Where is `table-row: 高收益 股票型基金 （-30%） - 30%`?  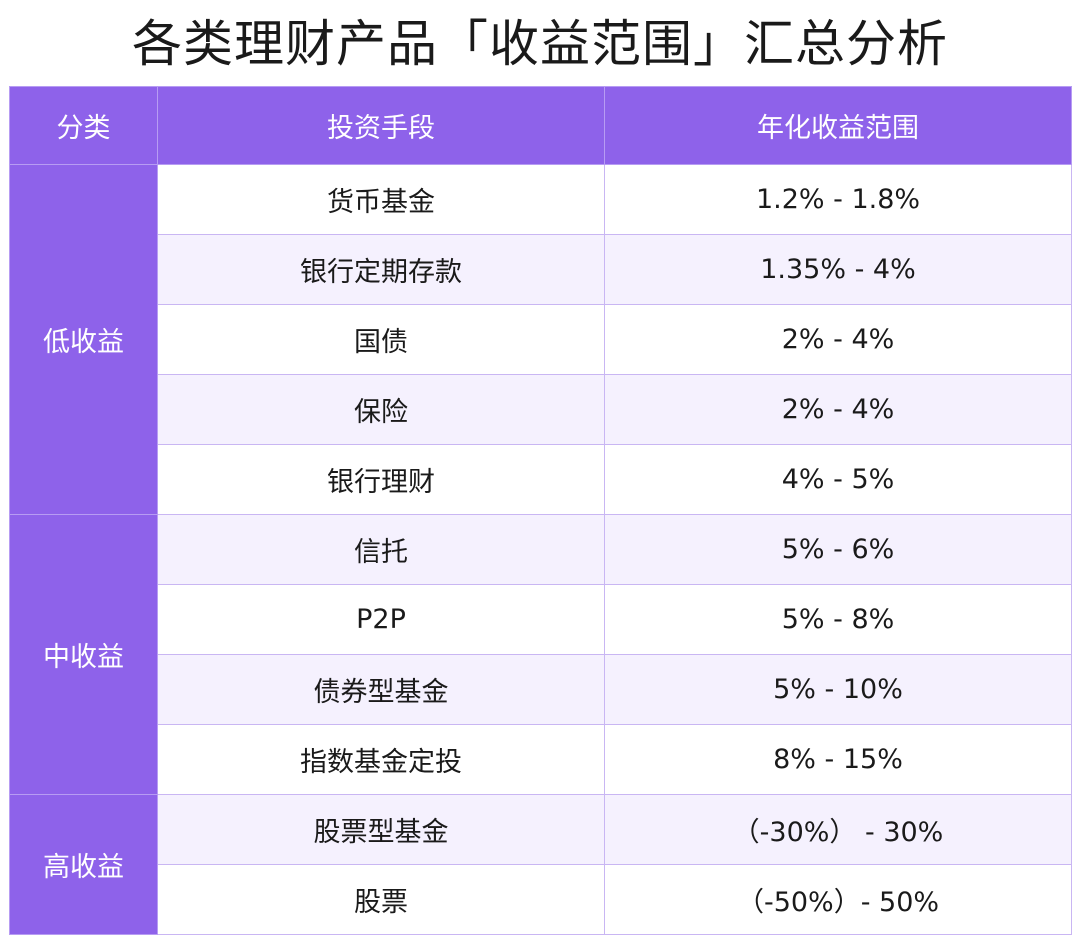
table-row: 高收益 股票型基金 （-30%） - 30% is located at coordinates (540, 864).